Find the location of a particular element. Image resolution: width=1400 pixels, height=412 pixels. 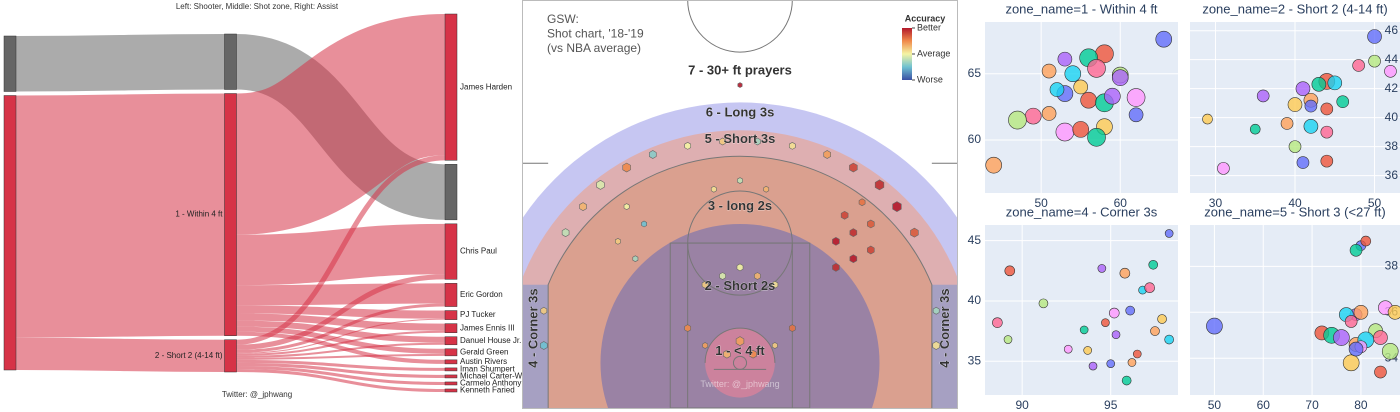

node-label: Michael Carter-W is located at coordinates (491, 376).